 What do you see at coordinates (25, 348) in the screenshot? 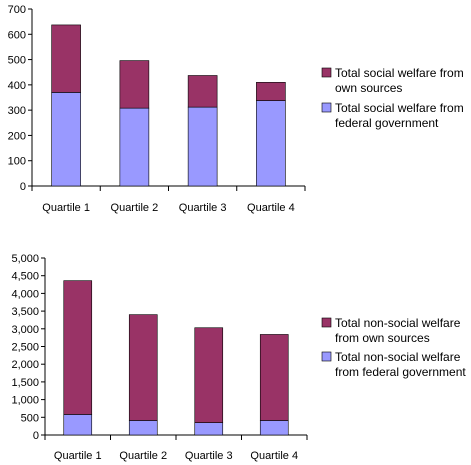
I see `y-tick-label: 2,500` at bounding box center [25, 348].